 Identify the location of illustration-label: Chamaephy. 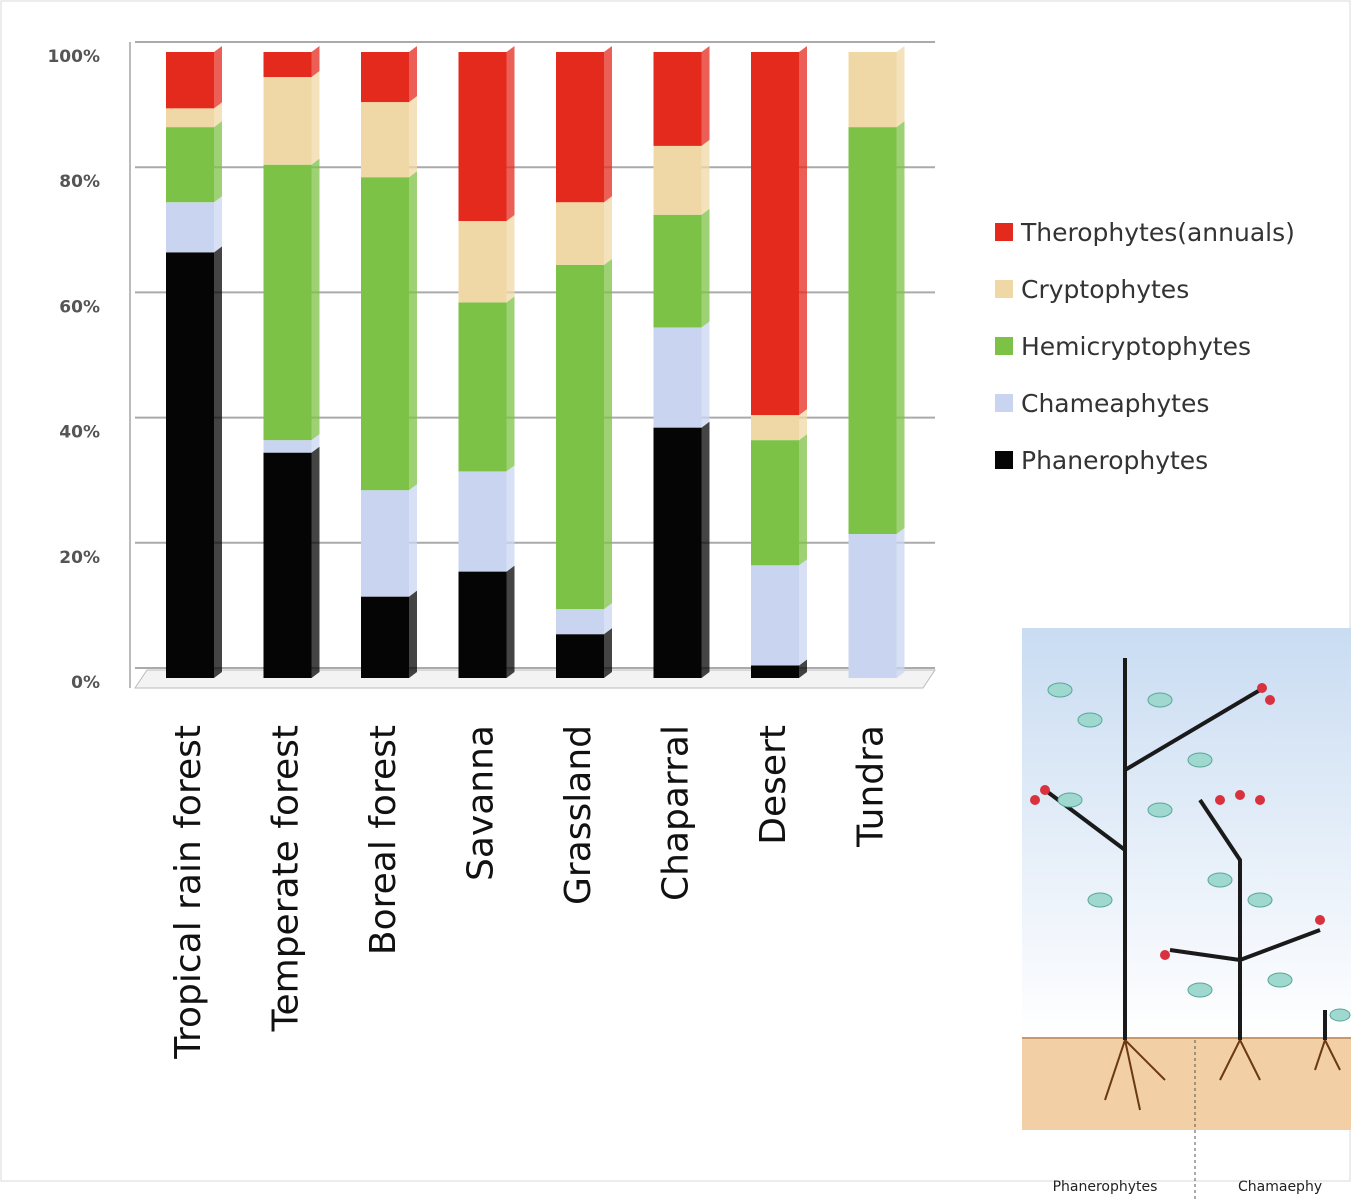
(1280, 1187).